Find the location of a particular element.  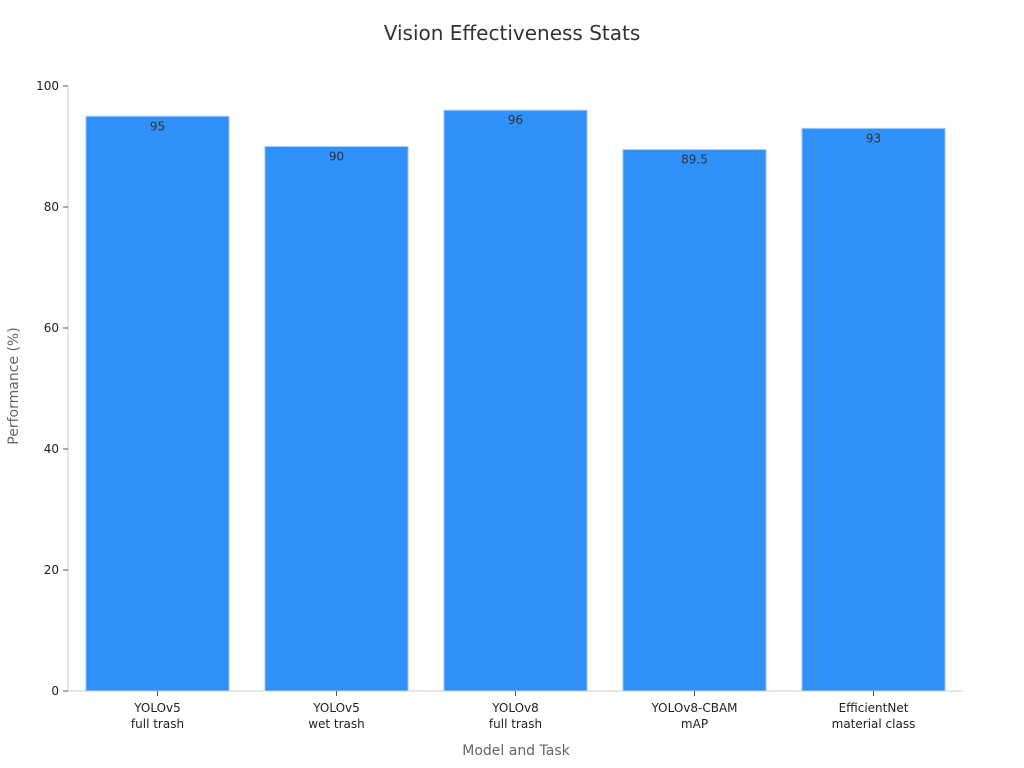

y-tick-label: 20 is located at coordinates (51, 570).